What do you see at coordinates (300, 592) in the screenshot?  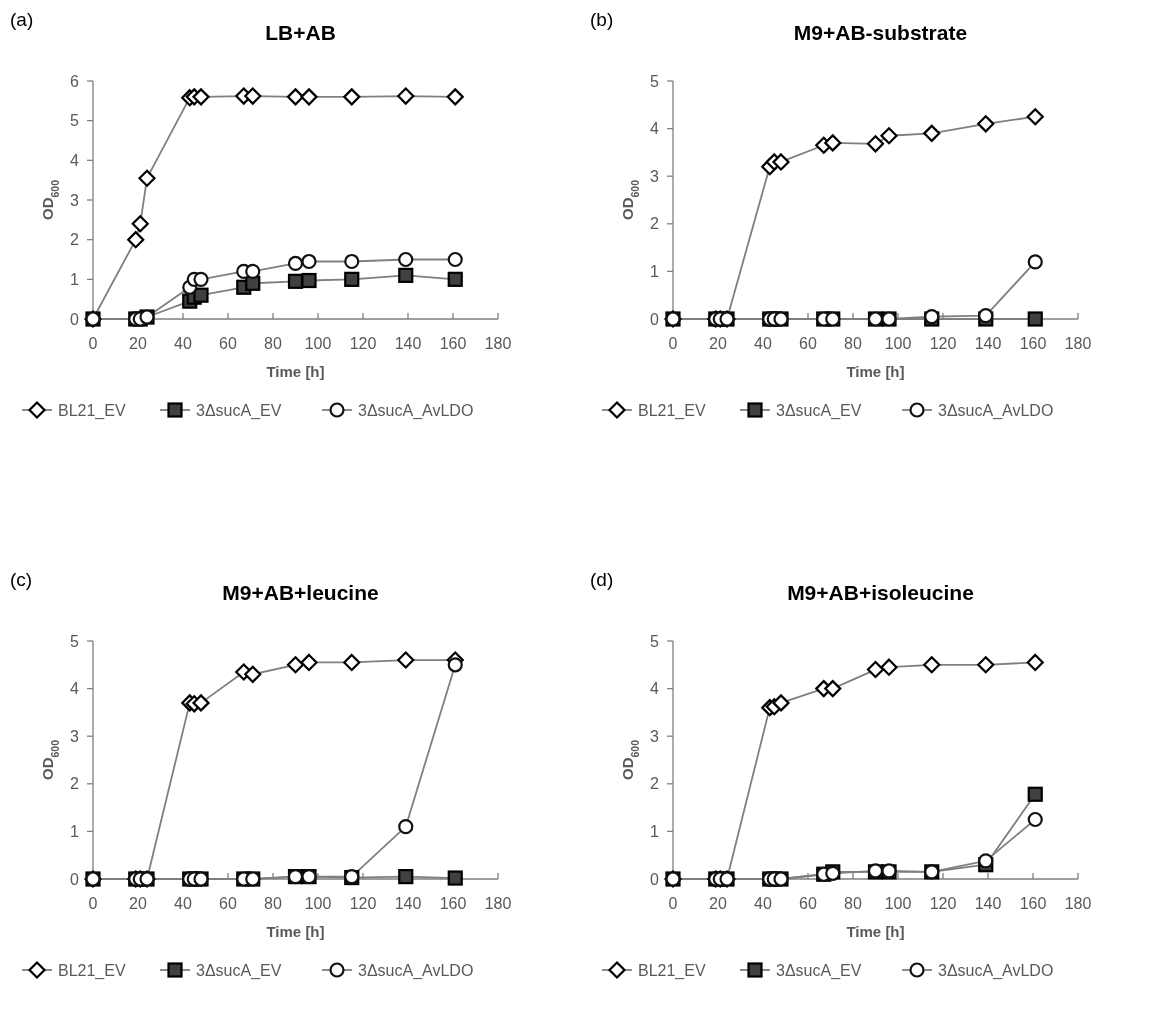 I see `chart-title: M9+AB+leucine` at bounding box center [300, 592].